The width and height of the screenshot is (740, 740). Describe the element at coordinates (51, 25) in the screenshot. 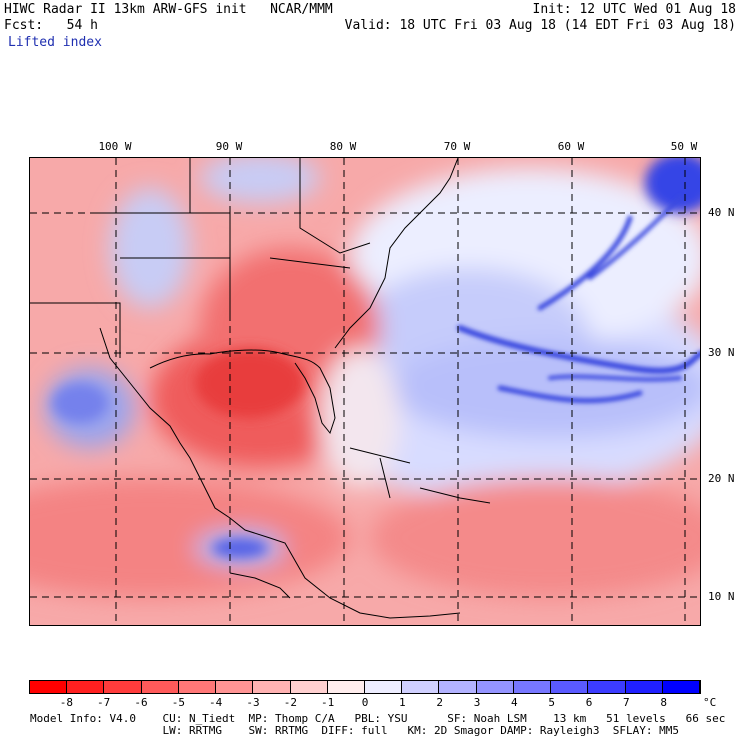

I see `forecast-hour: Fcst: 54 h` at that location.